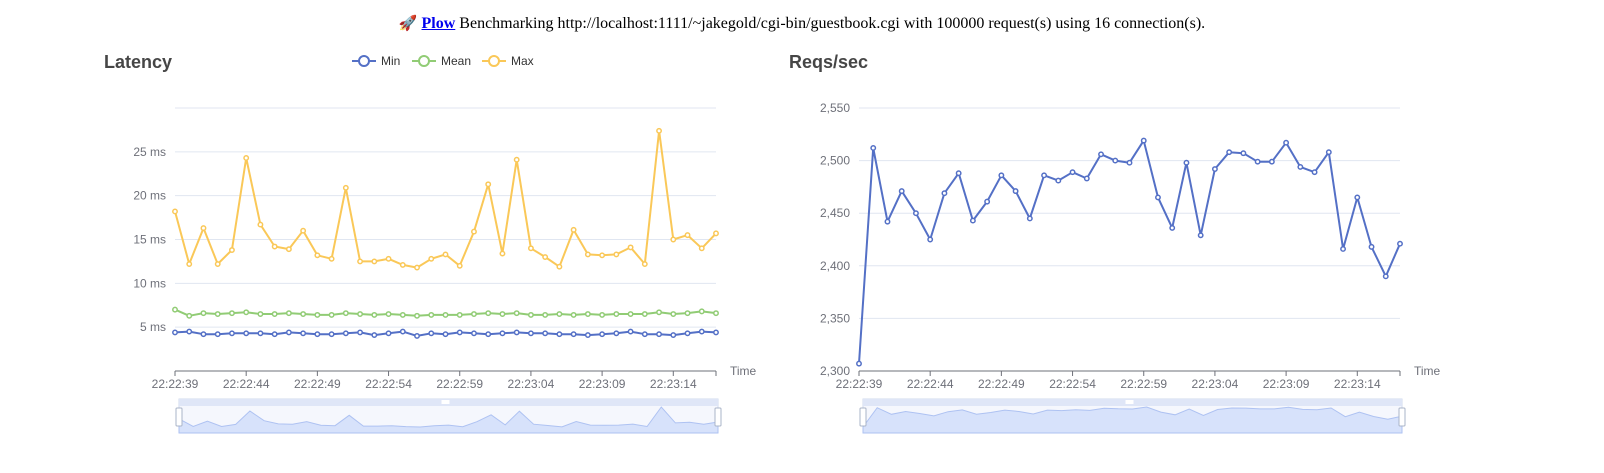 This screenshot has width=1604, height=473. Describe the element at coordinates (835, 161) in the screenshot. I see `y-tick-label: 2,500` at that location.